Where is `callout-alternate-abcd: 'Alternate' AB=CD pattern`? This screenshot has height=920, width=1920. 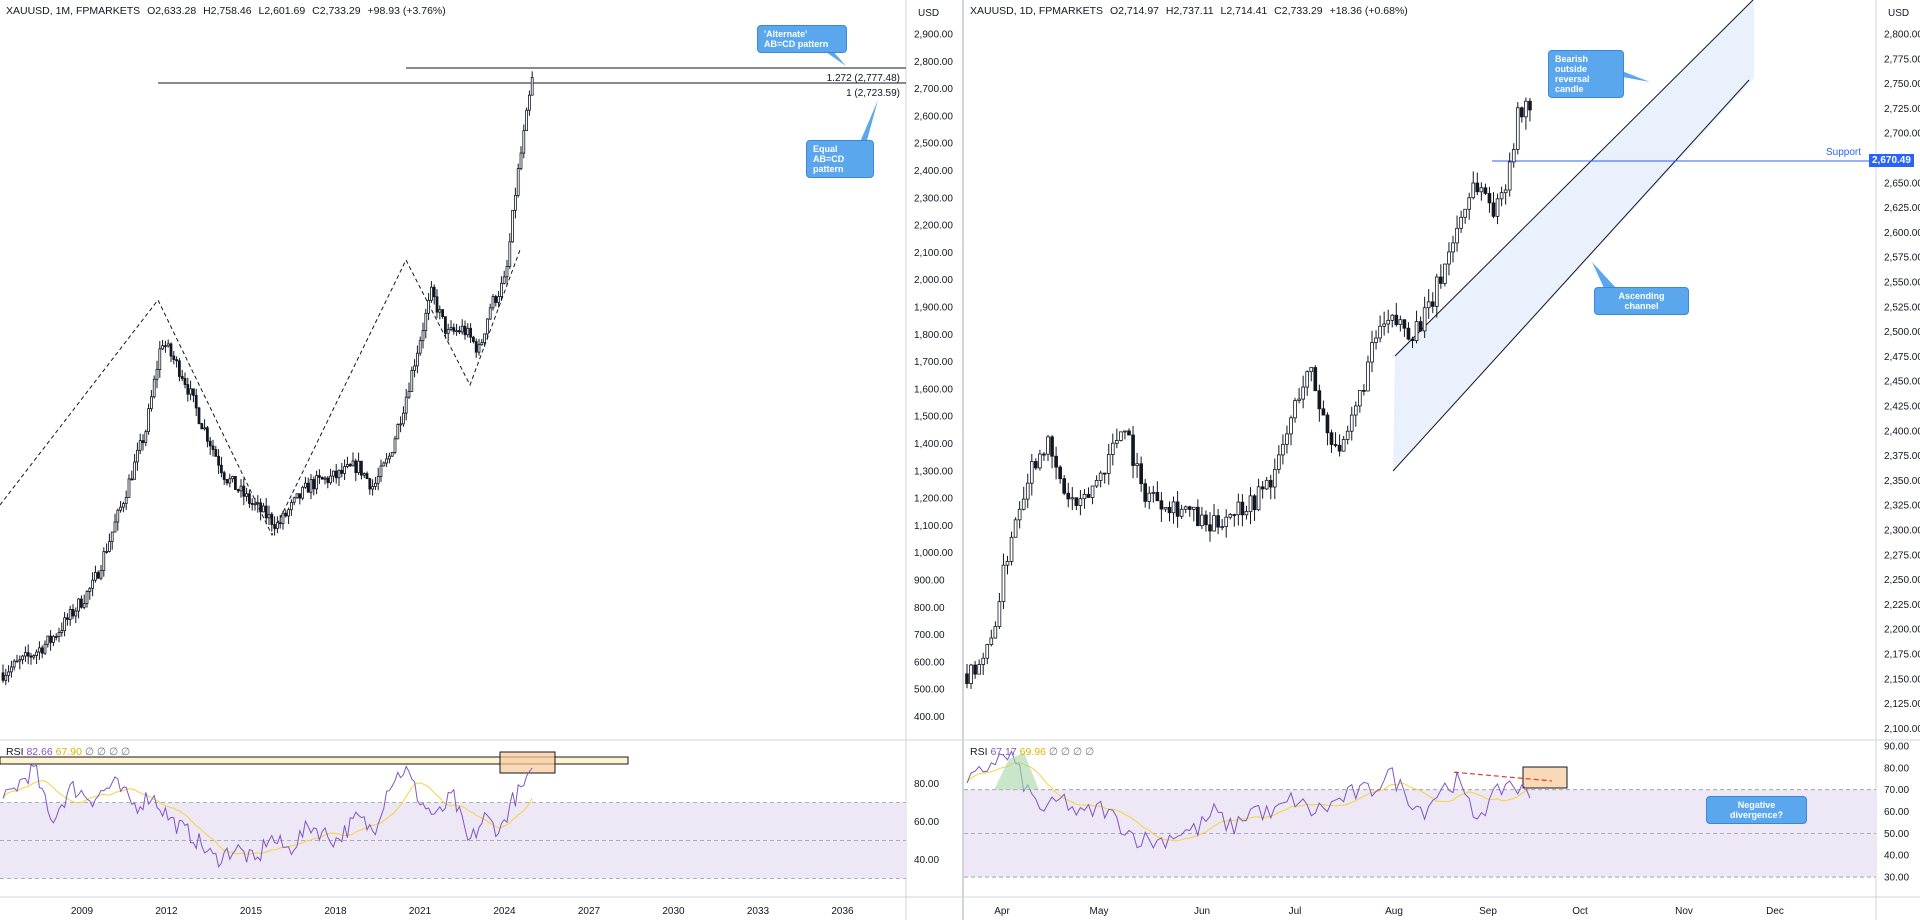
callout-alternate-abcd: 'Alternate' AB=CD pattern is located at coordinates (802, 39).